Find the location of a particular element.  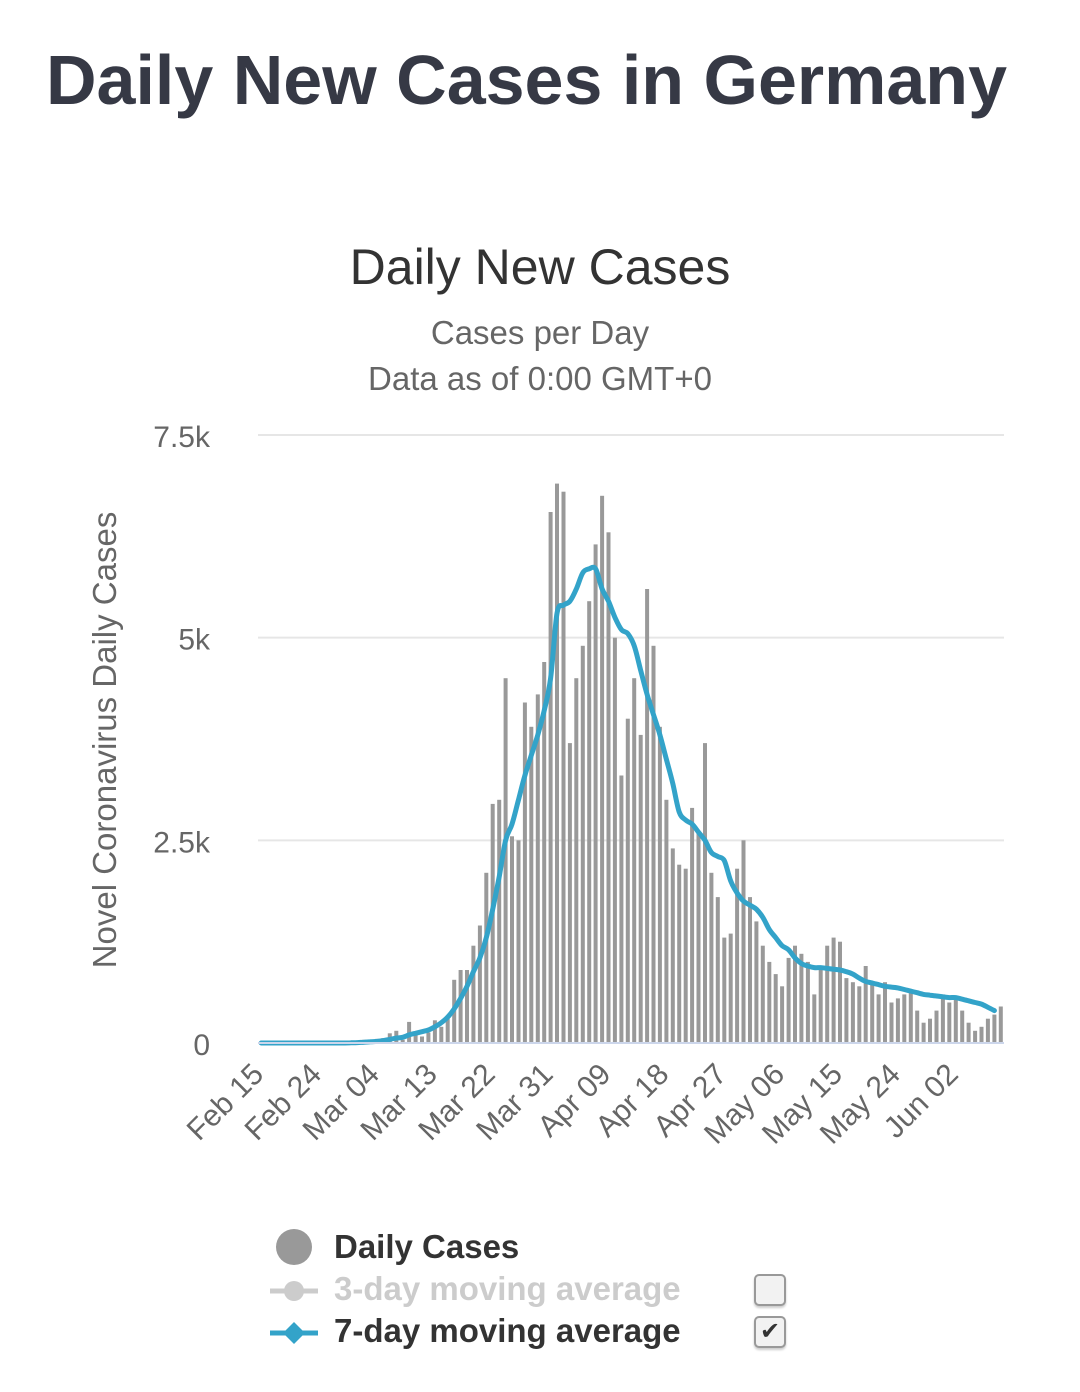

checkbox-3day-average is located at coordinates (770, 1290).